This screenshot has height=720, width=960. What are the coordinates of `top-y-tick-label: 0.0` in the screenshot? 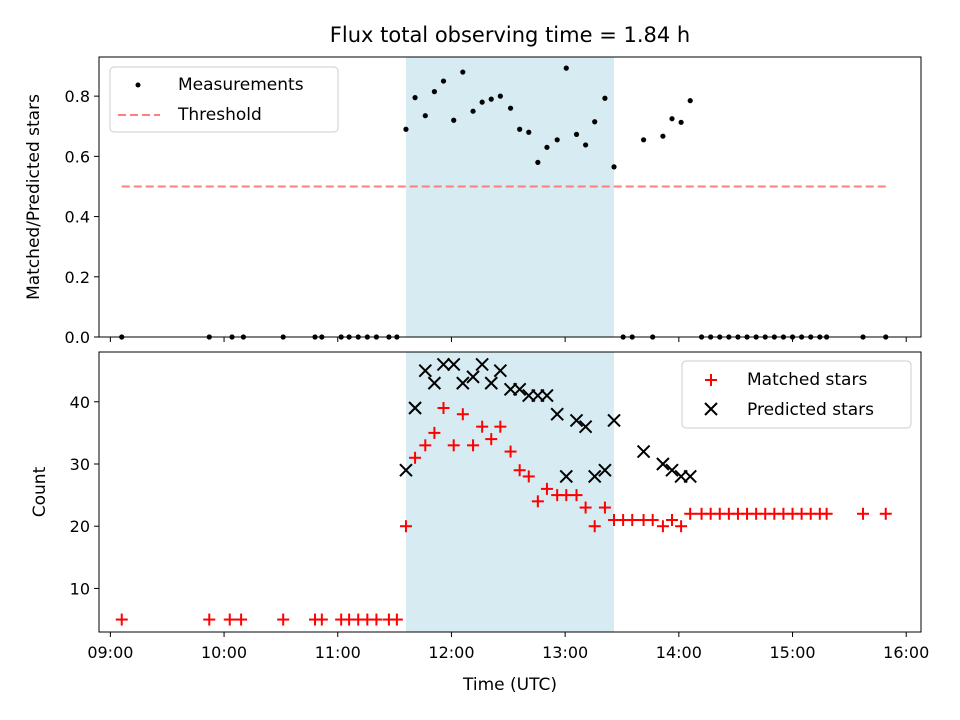 It's located at (77, 337).